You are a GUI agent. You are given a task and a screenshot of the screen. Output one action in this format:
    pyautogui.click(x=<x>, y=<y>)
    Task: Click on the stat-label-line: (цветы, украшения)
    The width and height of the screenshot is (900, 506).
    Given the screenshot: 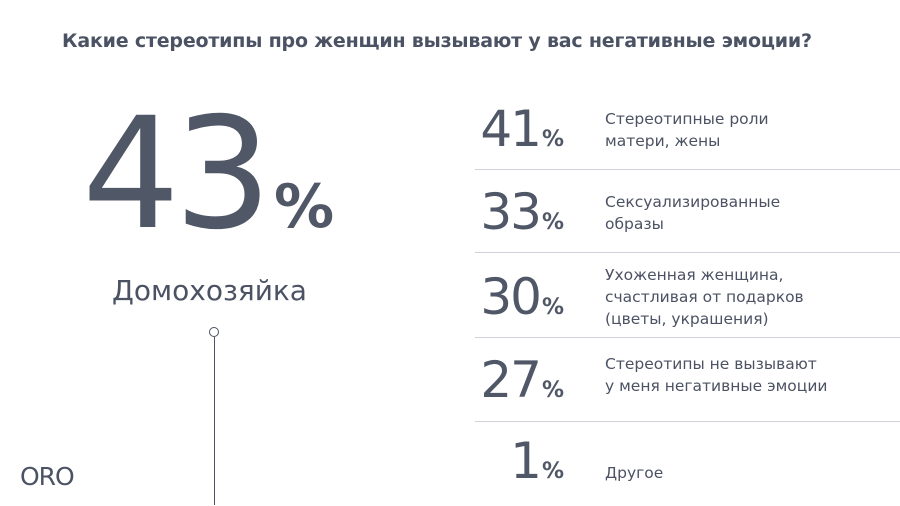 What is the action you would take?
    pyautogui.click(x=687, y=319)
    